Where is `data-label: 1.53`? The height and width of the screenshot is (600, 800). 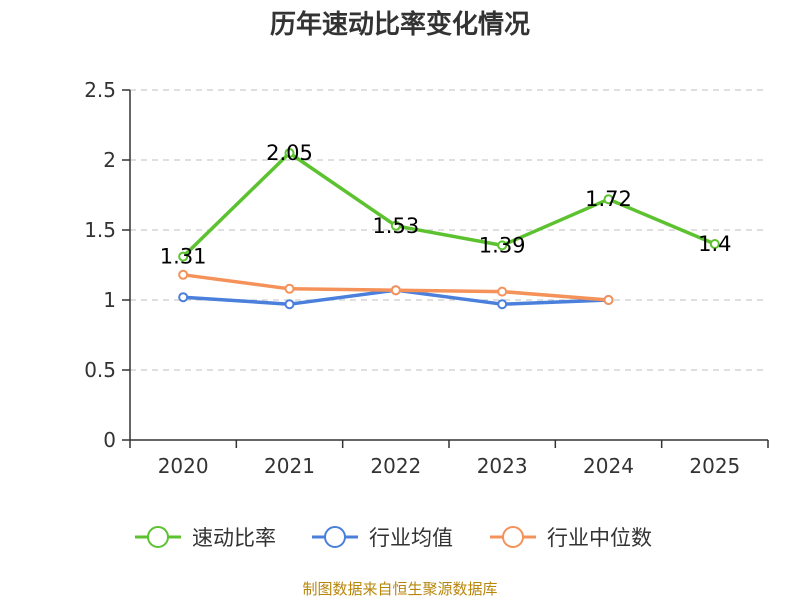
data-label: 1.53 is located at coordinates (395, 226).